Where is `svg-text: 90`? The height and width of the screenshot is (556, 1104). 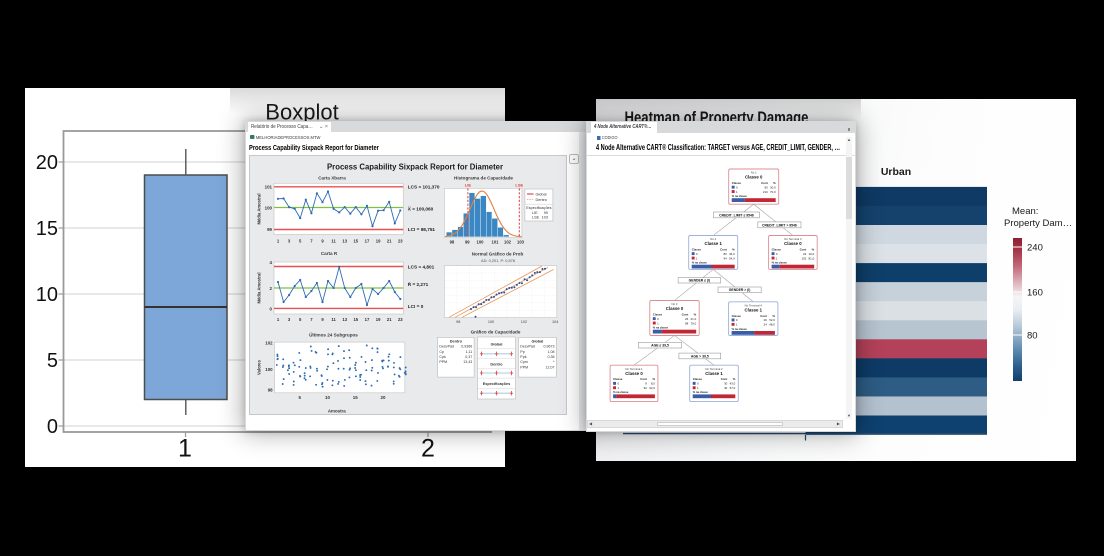 svg-text: 90 is located at coordinates (766, 187).